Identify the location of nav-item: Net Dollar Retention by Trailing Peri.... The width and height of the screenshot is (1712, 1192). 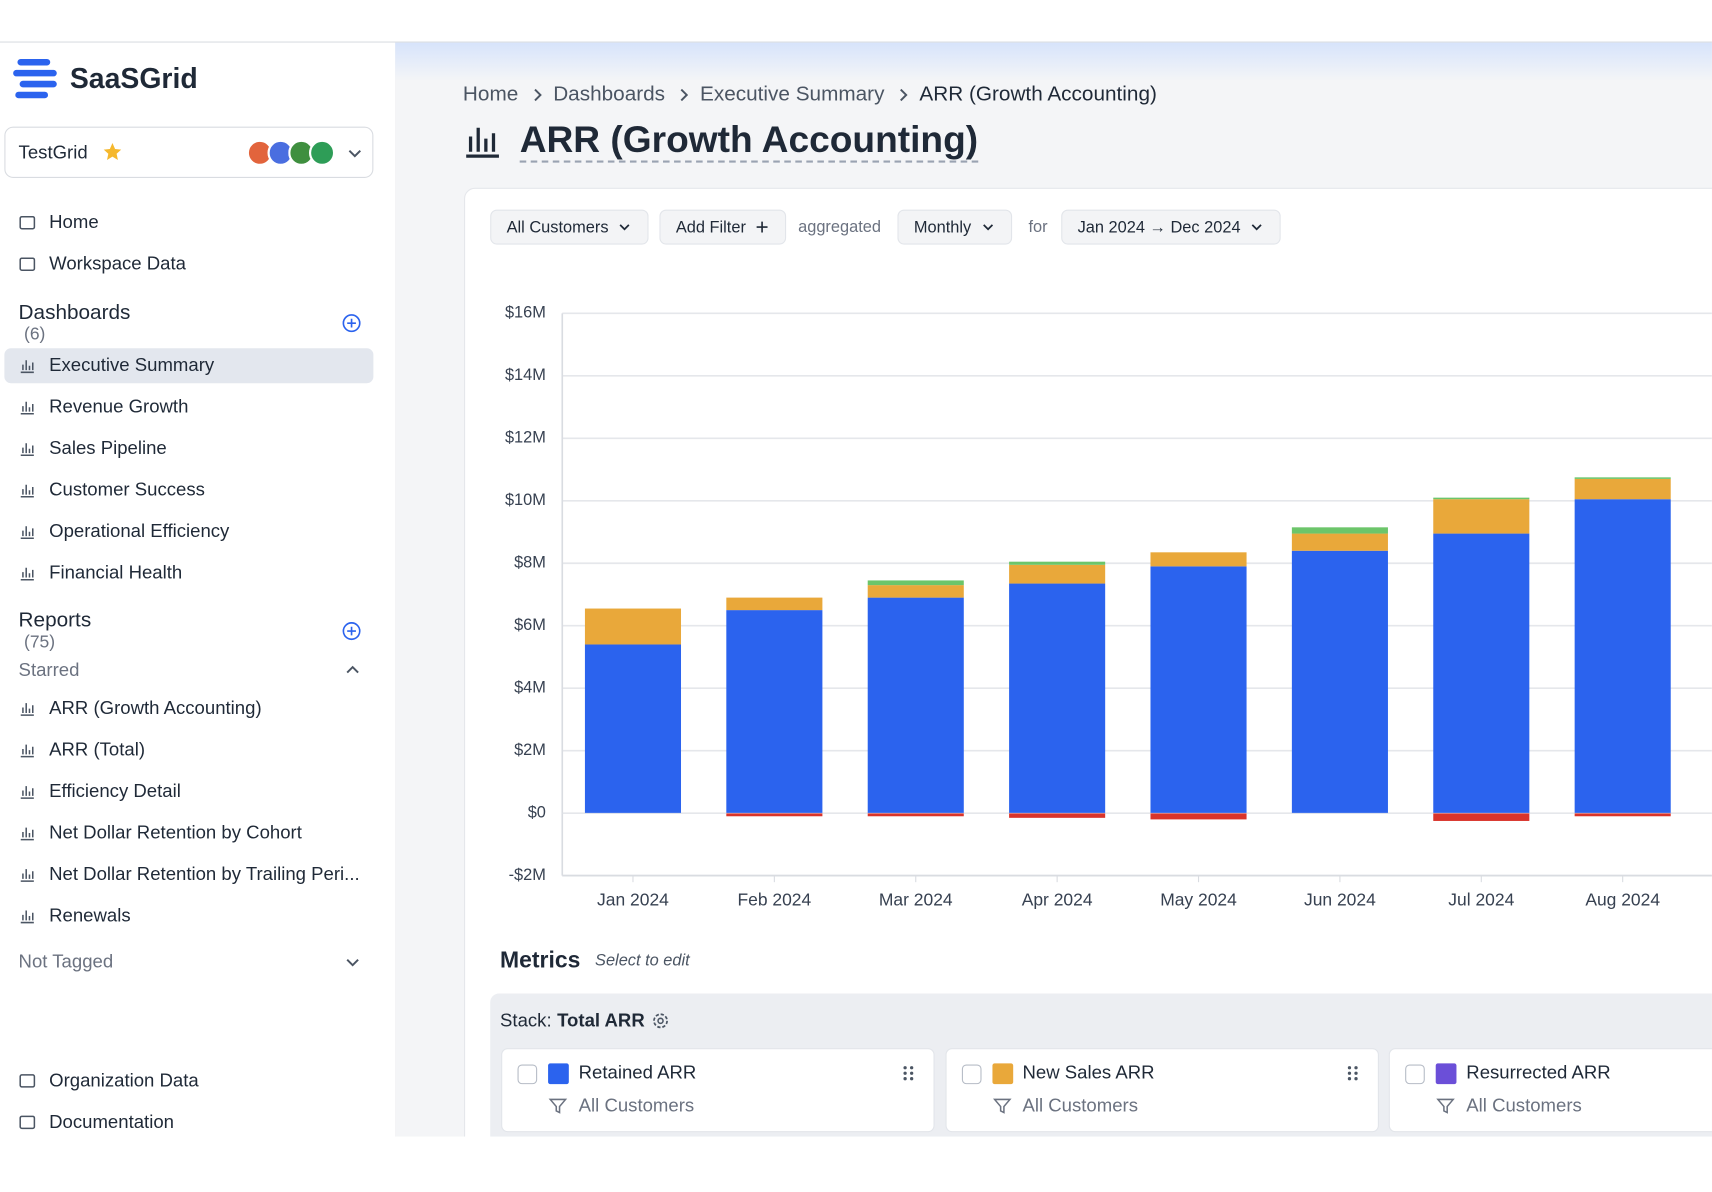
(204, 874).